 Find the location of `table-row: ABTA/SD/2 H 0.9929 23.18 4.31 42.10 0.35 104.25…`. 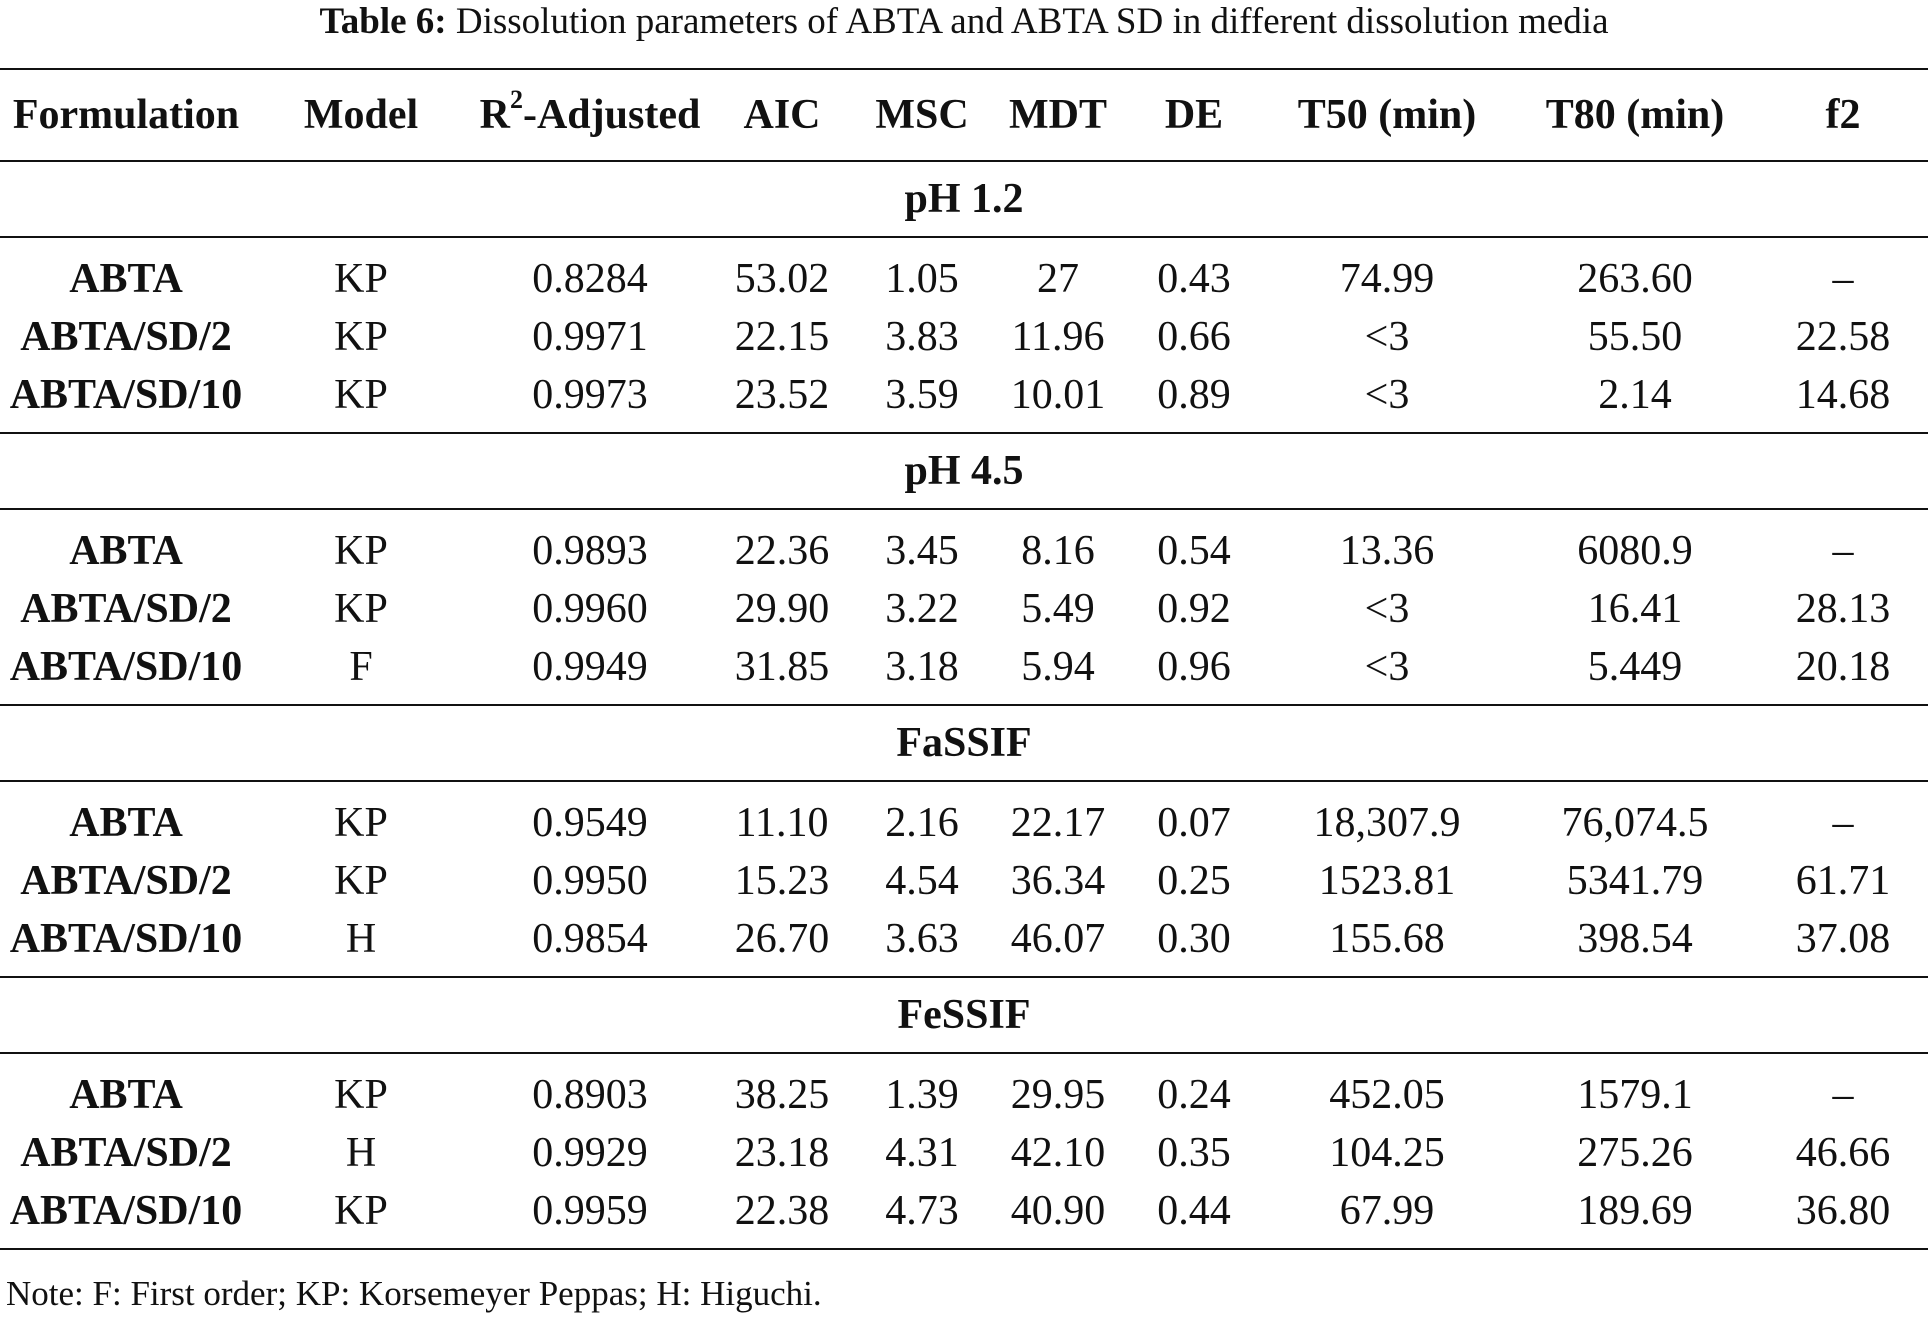

table-row: ABTA/SD/2 H 0.9929 23.18 4.31 42.10 0.35 104.25… is located at coordinates (964, 1153).